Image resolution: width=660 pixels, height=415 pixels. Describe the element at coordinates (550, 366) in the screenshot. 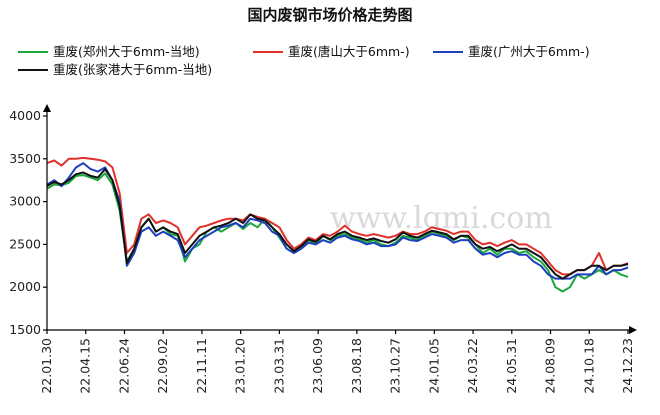

I see `x-tick-label-14: 24.08.09` at that location.